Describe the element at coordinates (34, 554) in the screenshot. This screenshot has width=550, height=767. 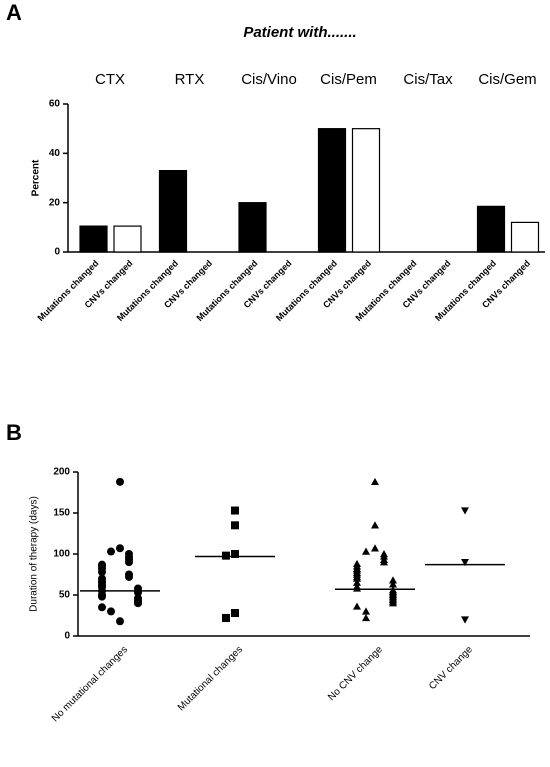
I see `y-axis-label: Duration of therapy (days)` at that location.